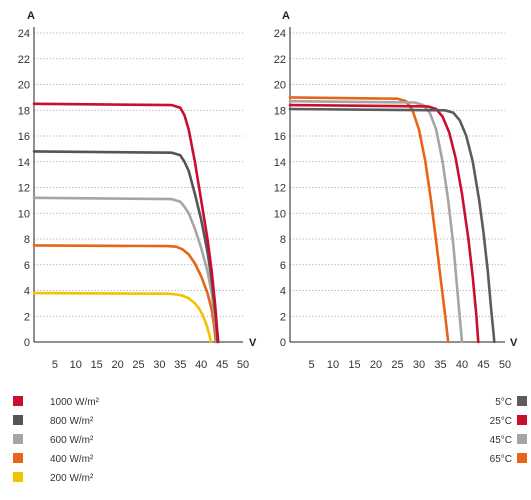  What do you see at coordinates (72, 459) in the screenshot?
I see `legend-label: 400 W/m²` at bounding box center [72, 459].